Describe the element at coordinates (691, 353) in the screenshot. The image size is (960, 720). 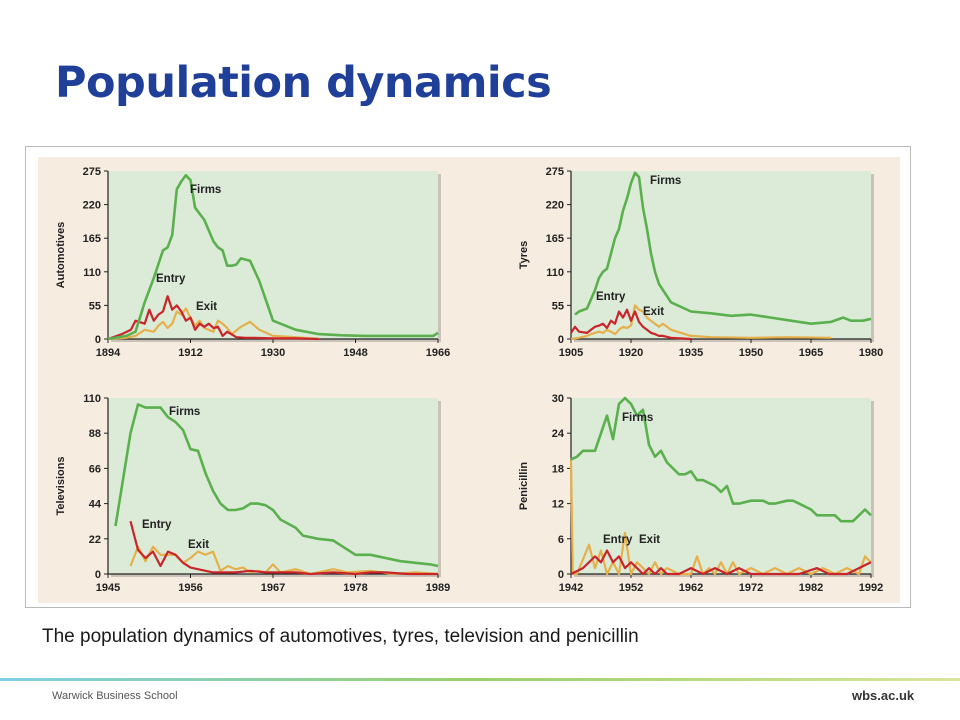
I see `x-tick-label: 1935` at that location.